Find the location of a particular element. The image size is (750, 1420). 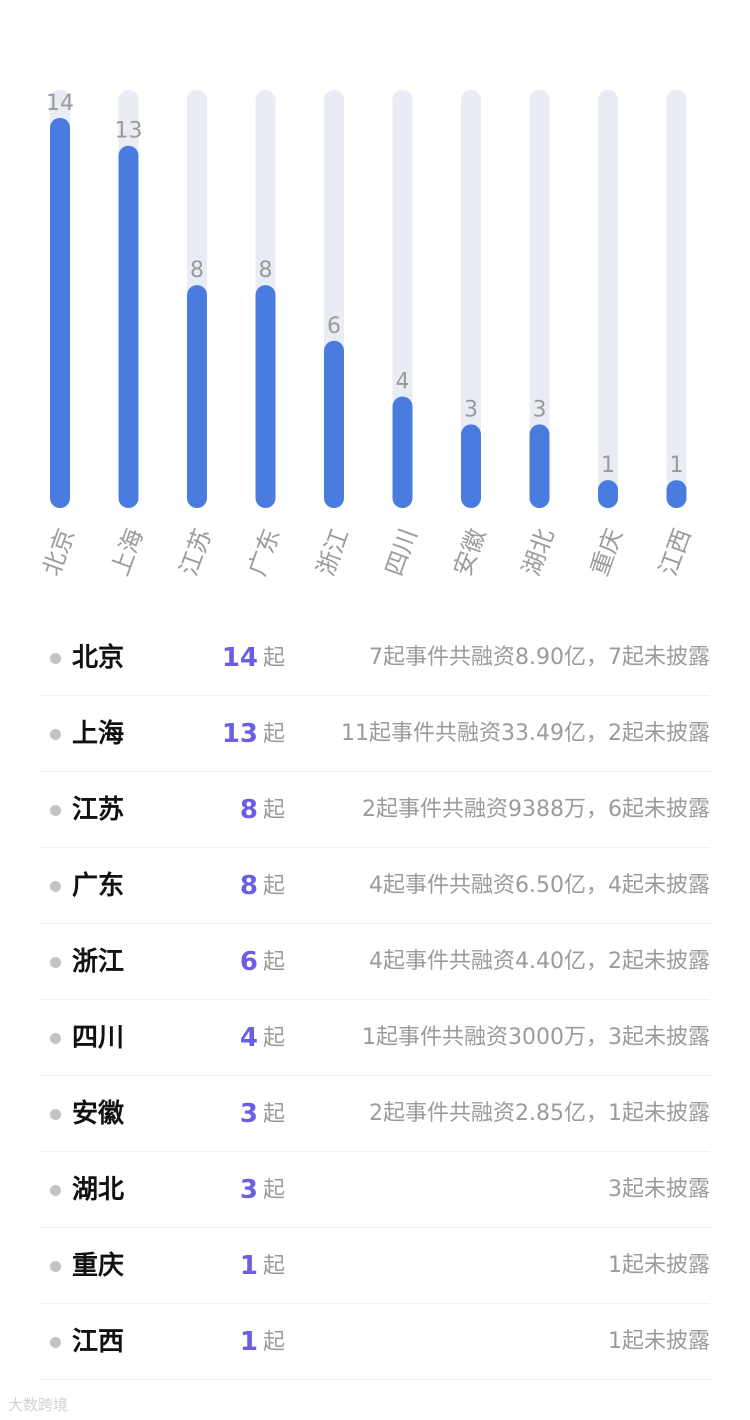

table-row: 四川 4 起 1起事件共融资3000万，3起未披露 is located at coordinates (375, 1038).